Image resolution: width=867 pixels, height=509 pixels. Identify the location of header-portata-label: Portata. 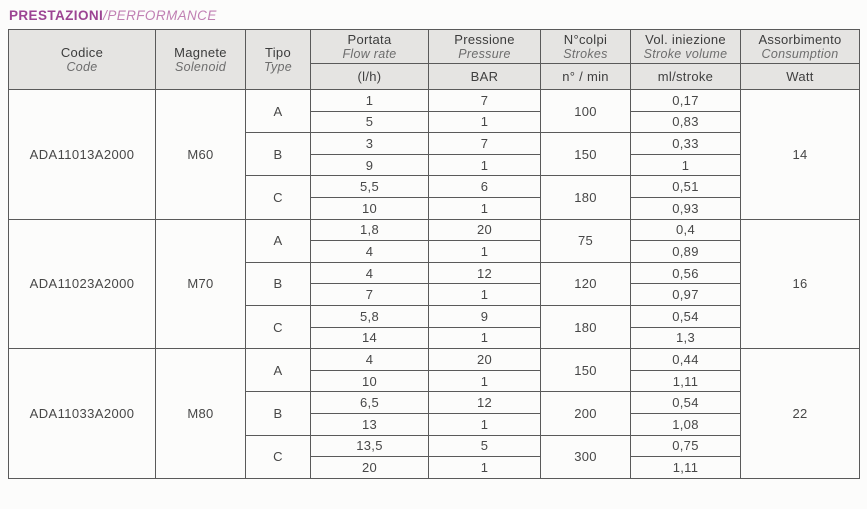
(369, 39).